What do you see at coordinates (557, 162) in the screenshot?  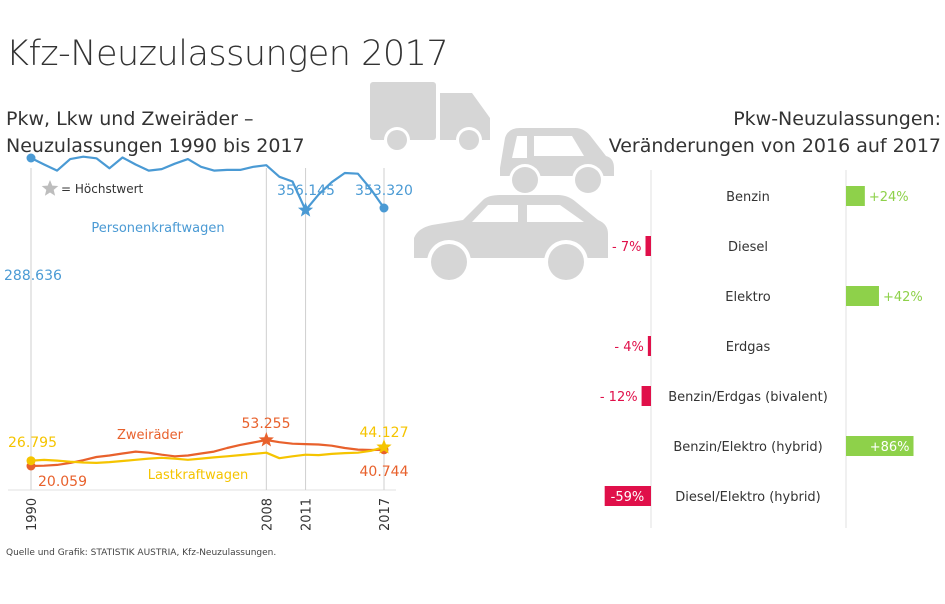 I see `small-car-icon` at bounding box center [557, 162].